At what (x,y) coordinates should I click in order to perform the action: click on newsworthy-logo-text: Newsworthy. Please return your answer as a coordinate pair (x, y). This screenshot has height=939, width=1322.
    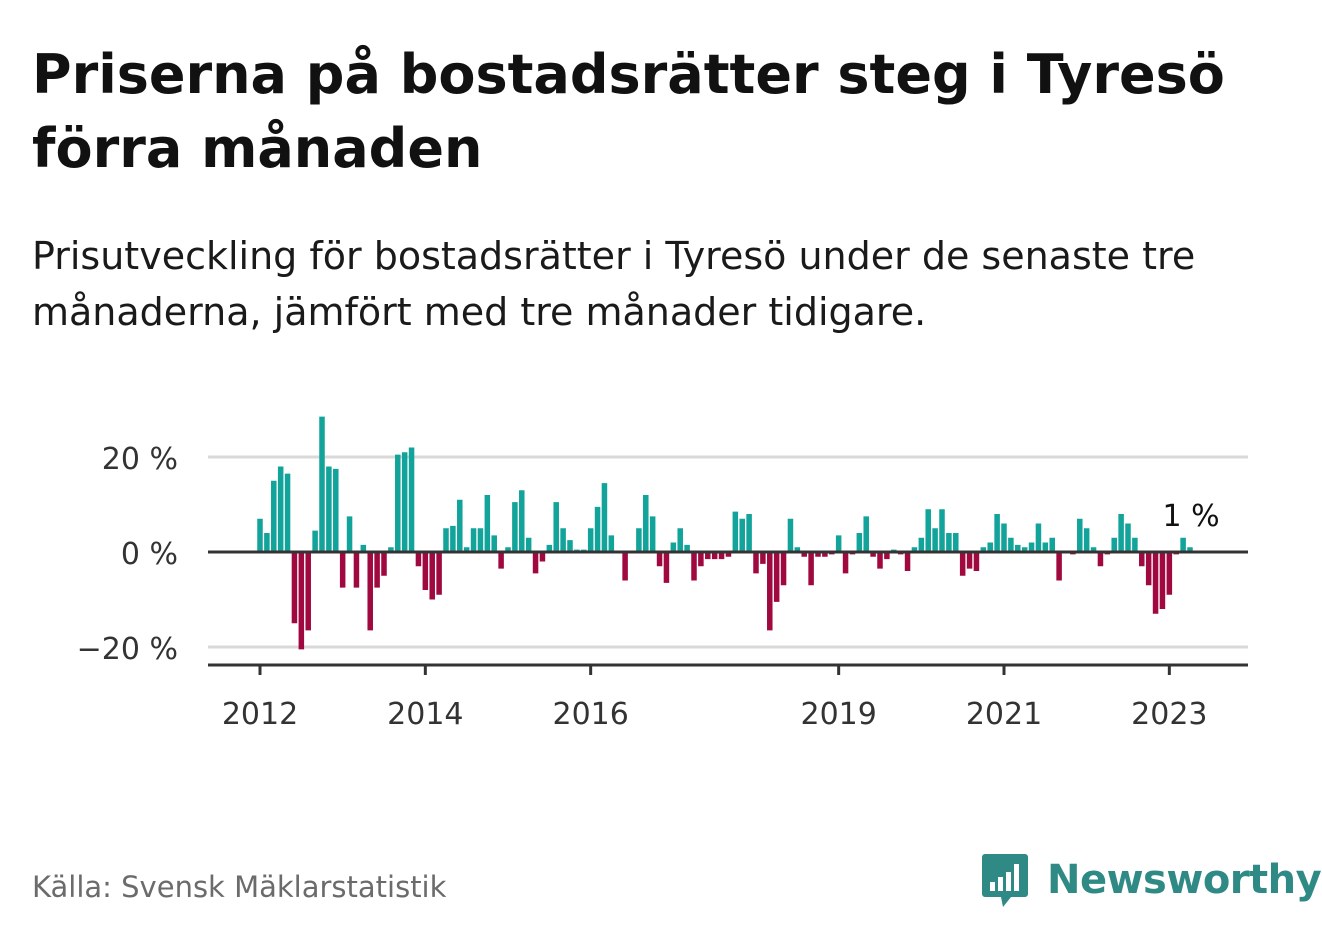
    Looking at the image, I should click on (1184, 880).